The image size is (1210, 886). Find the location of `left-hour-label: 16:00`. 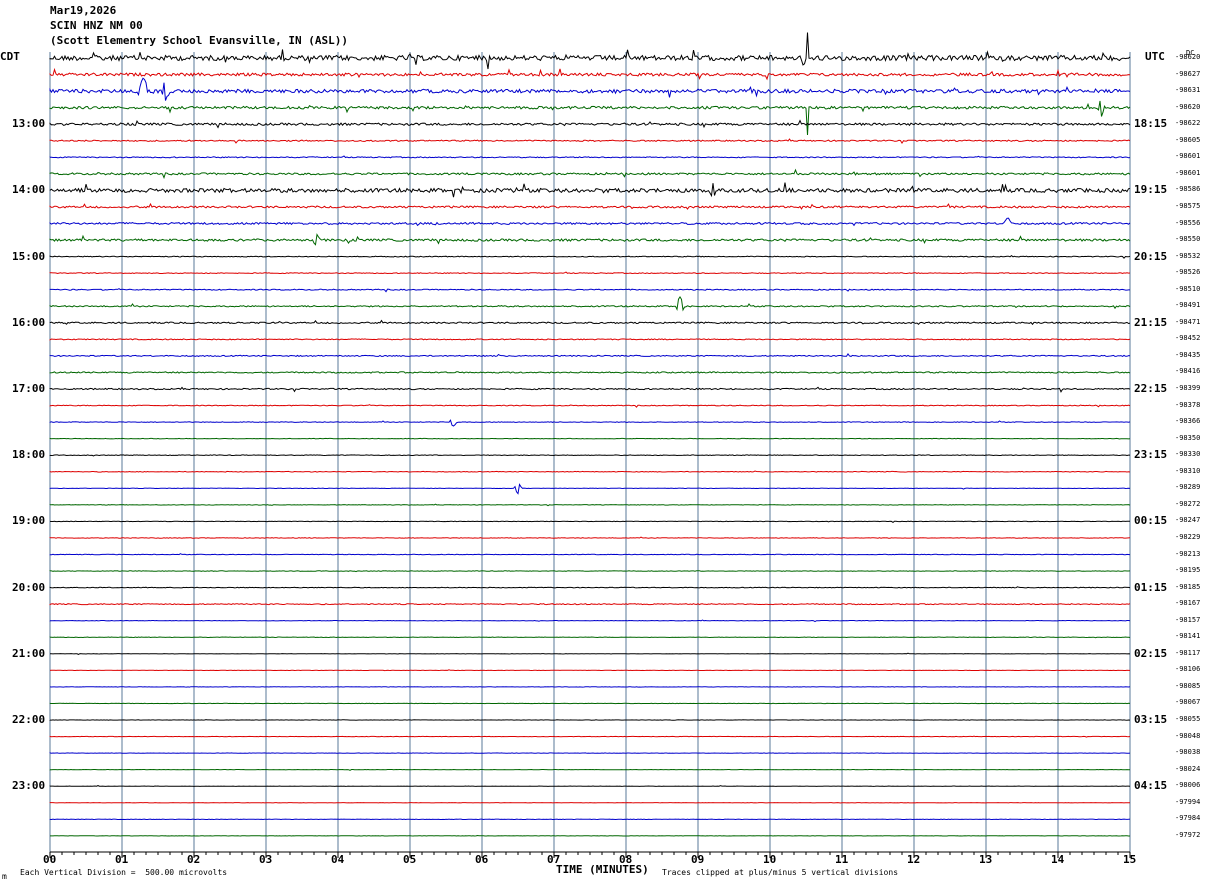

left-hour-label: 16:00 is located at coordinates (29, 322).